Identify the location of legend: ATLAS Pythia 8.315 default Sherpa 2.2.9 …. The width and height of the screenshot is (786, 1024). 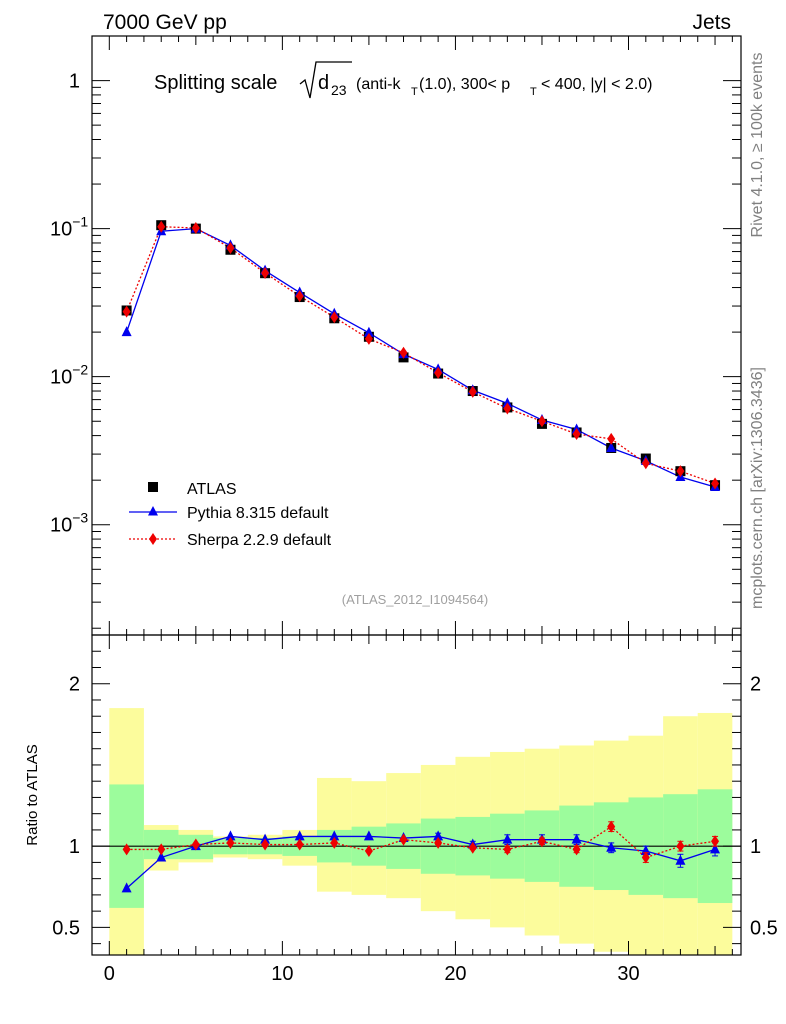
(230, 515).